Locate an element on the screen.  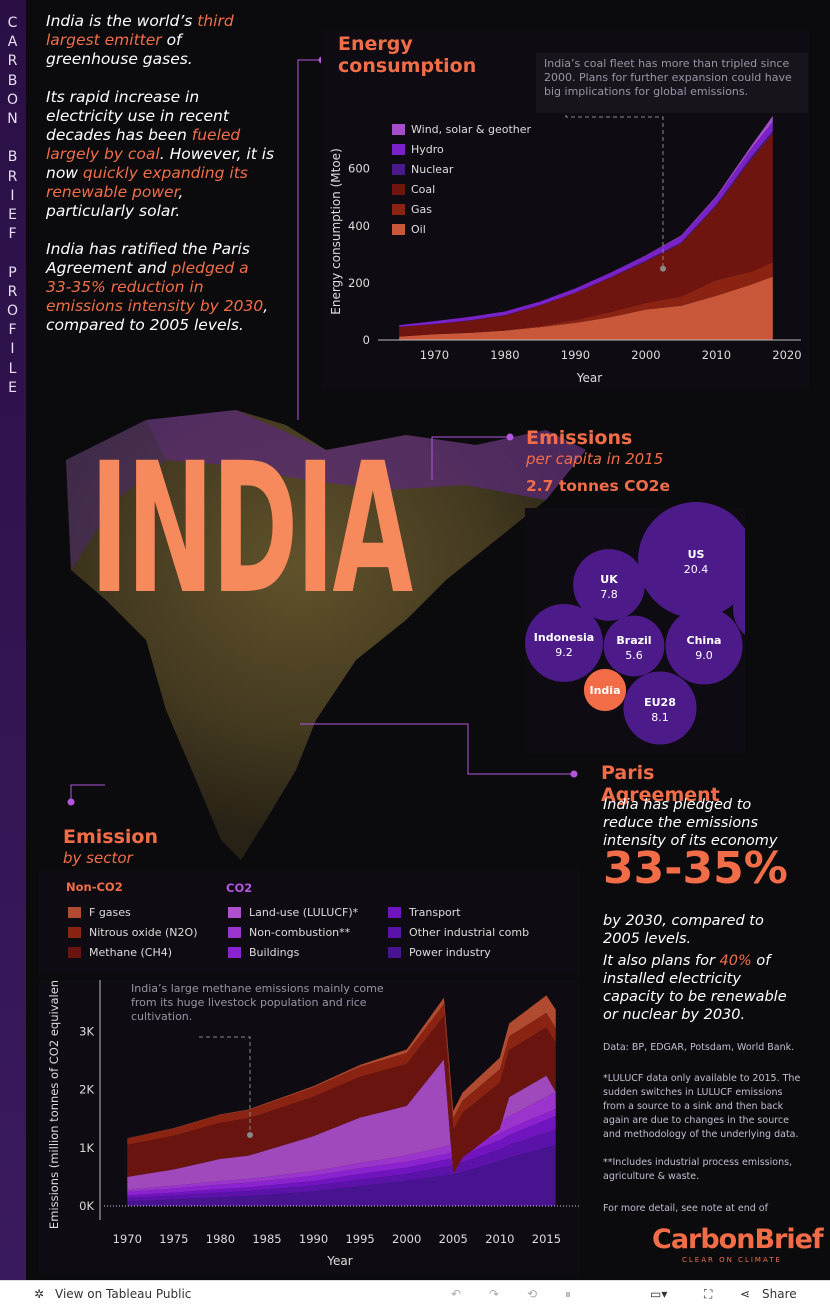
energy-legend-item: Nuclear is located at coordinates (423, 169).